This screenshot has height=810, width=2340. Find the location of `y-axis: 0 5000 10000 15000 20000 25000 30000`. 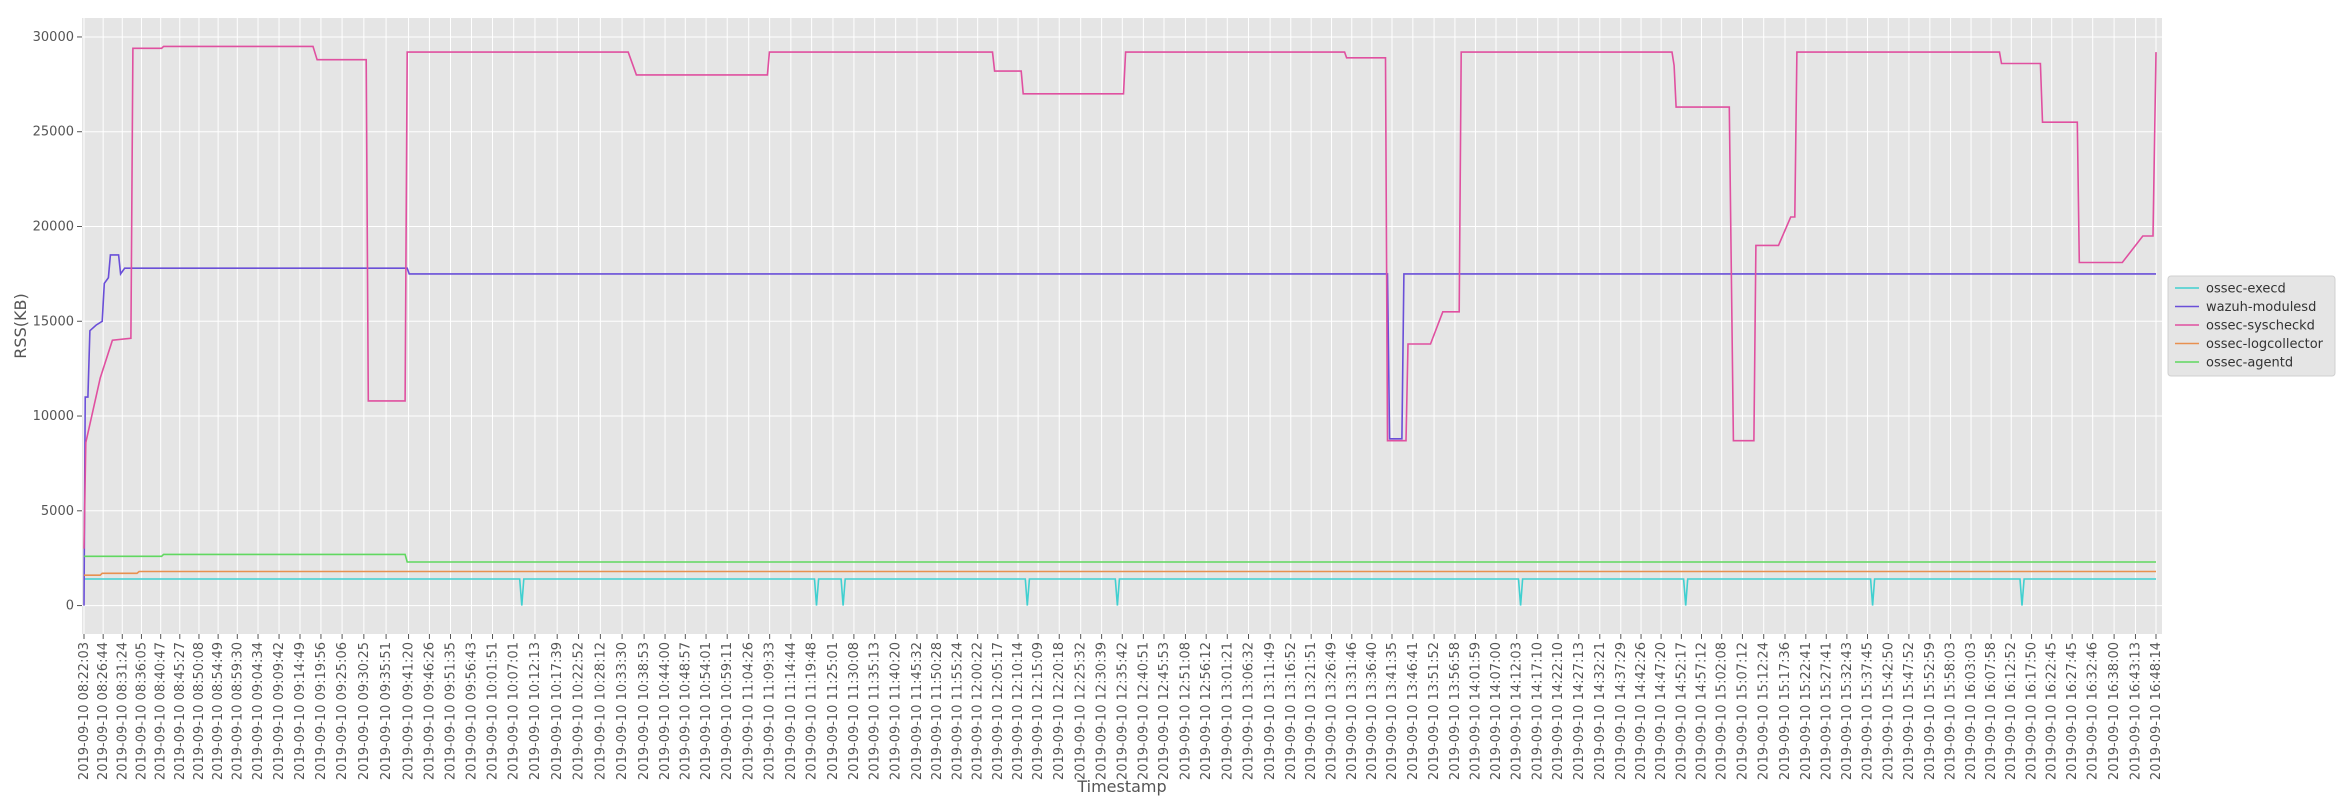

y-axis: 0 5000 10000 15000 20000 25000 30000 is located at coordinates (57, 322).